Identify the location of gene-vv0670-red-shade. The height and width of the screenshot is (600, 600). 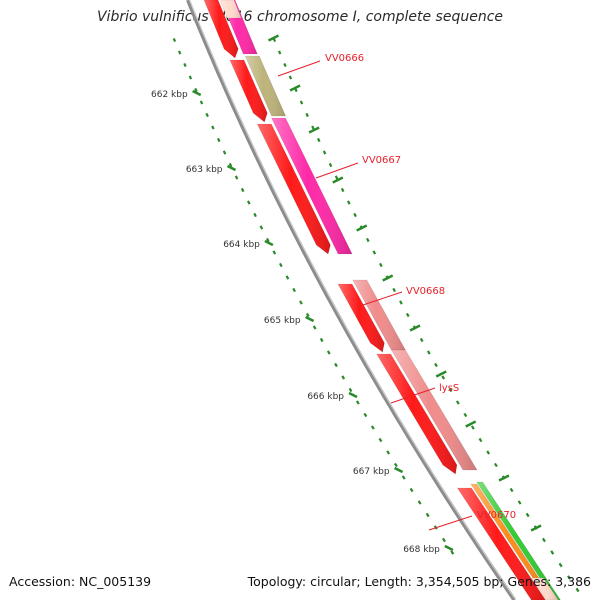
(501, 544).